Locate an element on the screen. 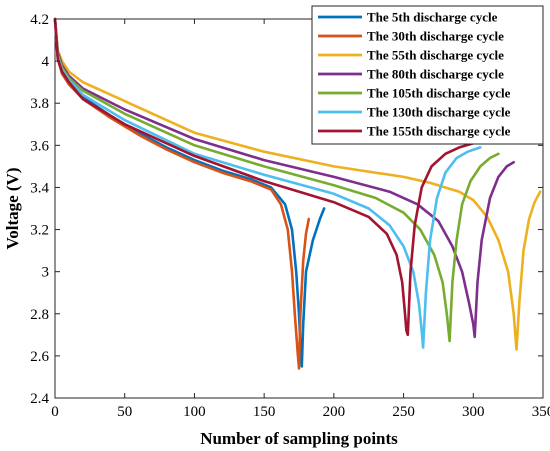 This screenshot has height=451, width=550. y-tick-label: 3.8 is located at coordinates (39, 104).